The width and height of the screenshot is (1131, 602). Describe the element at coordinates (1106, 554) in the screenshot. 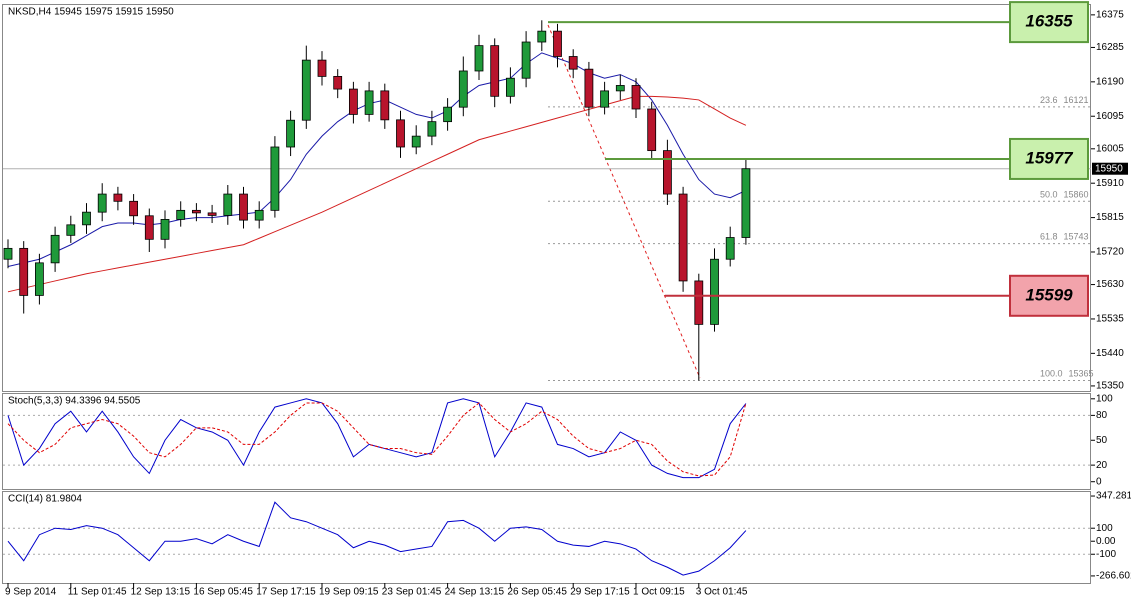

I see `y-tick-label: -100` at that location.